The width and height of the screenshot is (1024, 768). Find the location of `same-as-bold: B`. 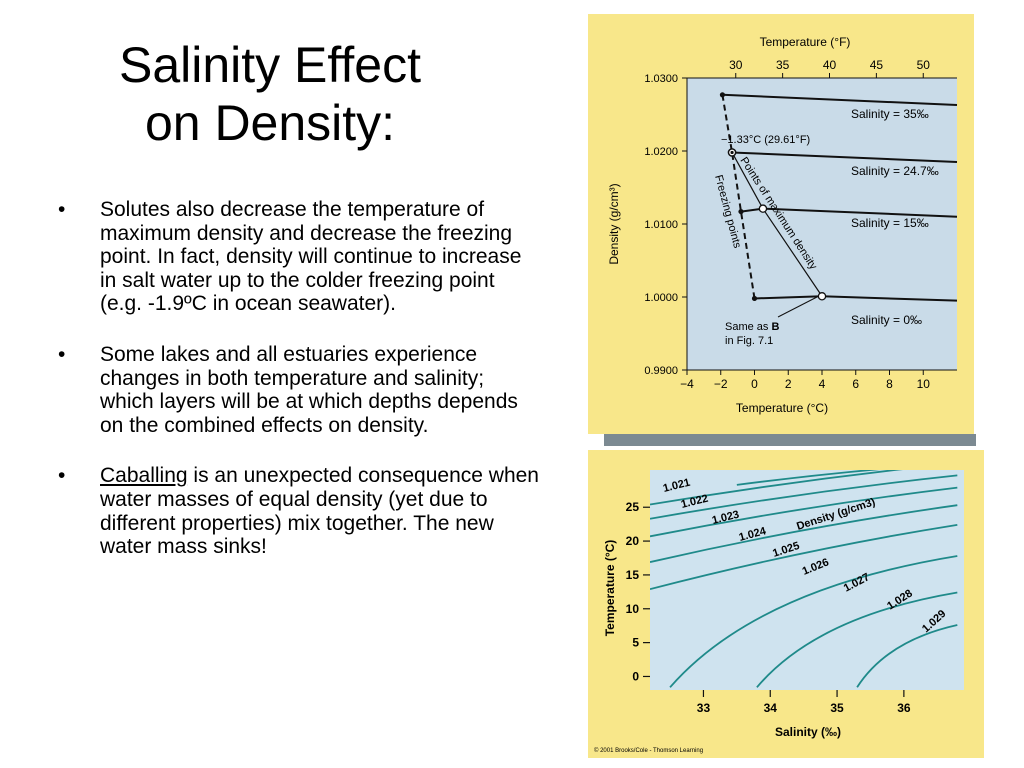

same-as-bold: B is located at coordinates (775, 327).